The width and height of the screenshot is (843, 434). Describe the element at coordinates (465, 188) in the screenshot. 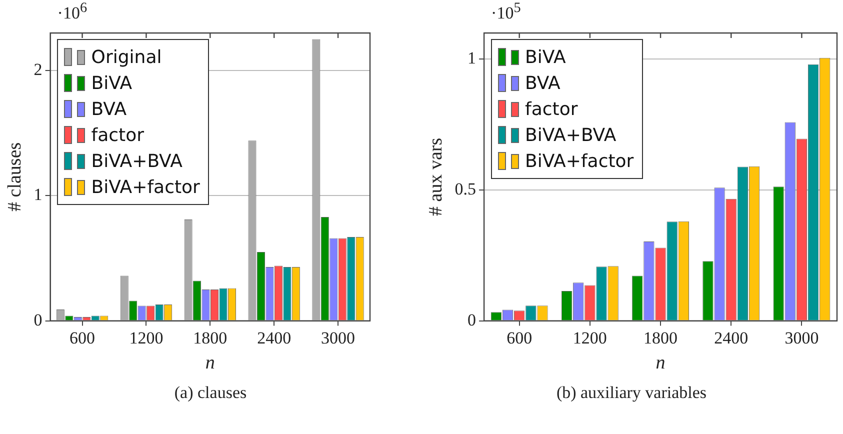

I see `y-tick-label: 0.5` at that location.